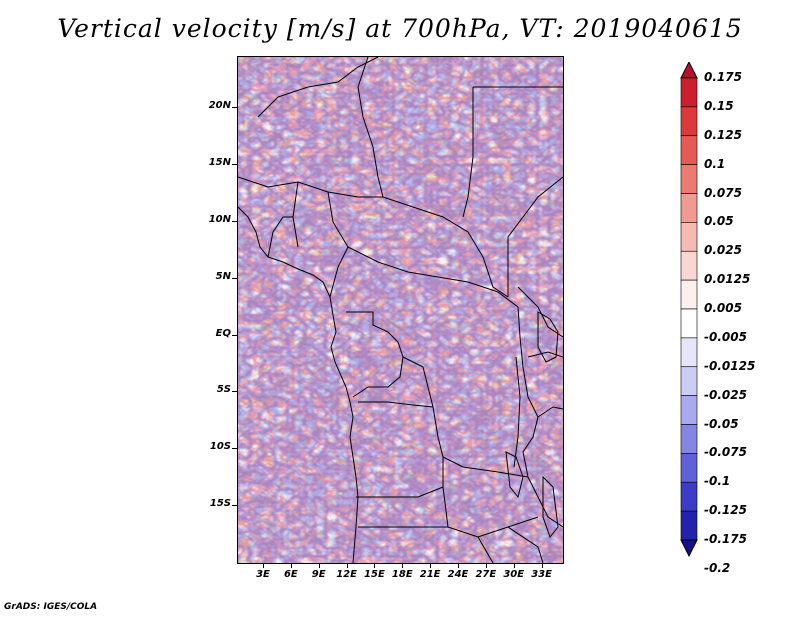  I want to click on colorbar-label: 0.175, so click(723, 77).